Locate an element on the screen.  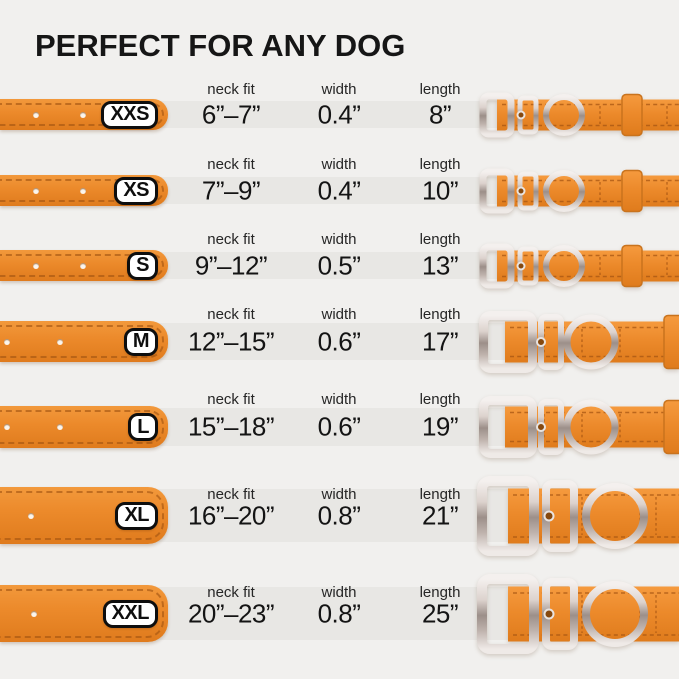
collar-strap-left: XS is located at coordinates (84, 190).